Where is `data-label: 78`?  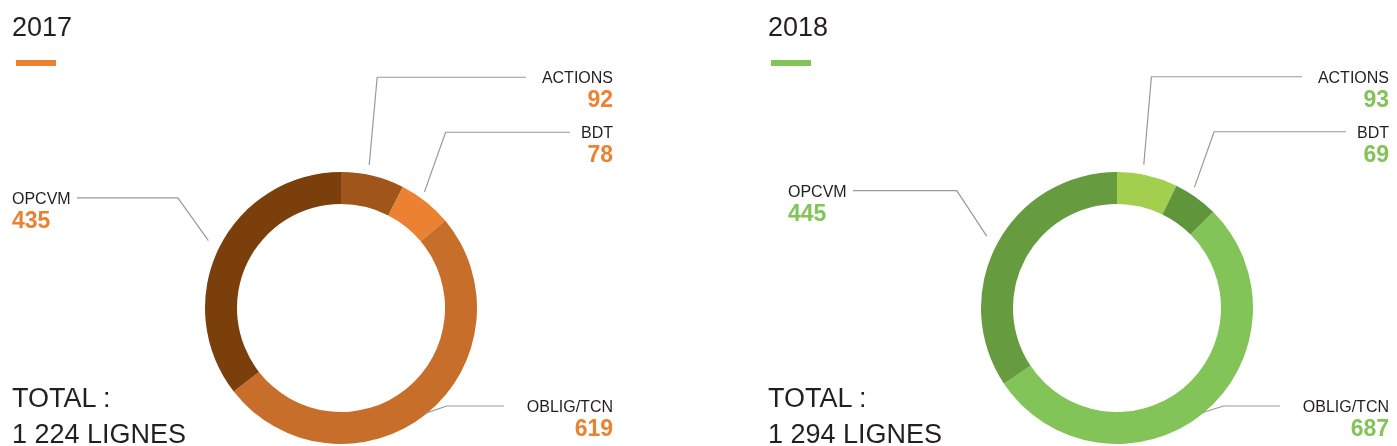
data-label: 78 is located at coordinates (600, 154).